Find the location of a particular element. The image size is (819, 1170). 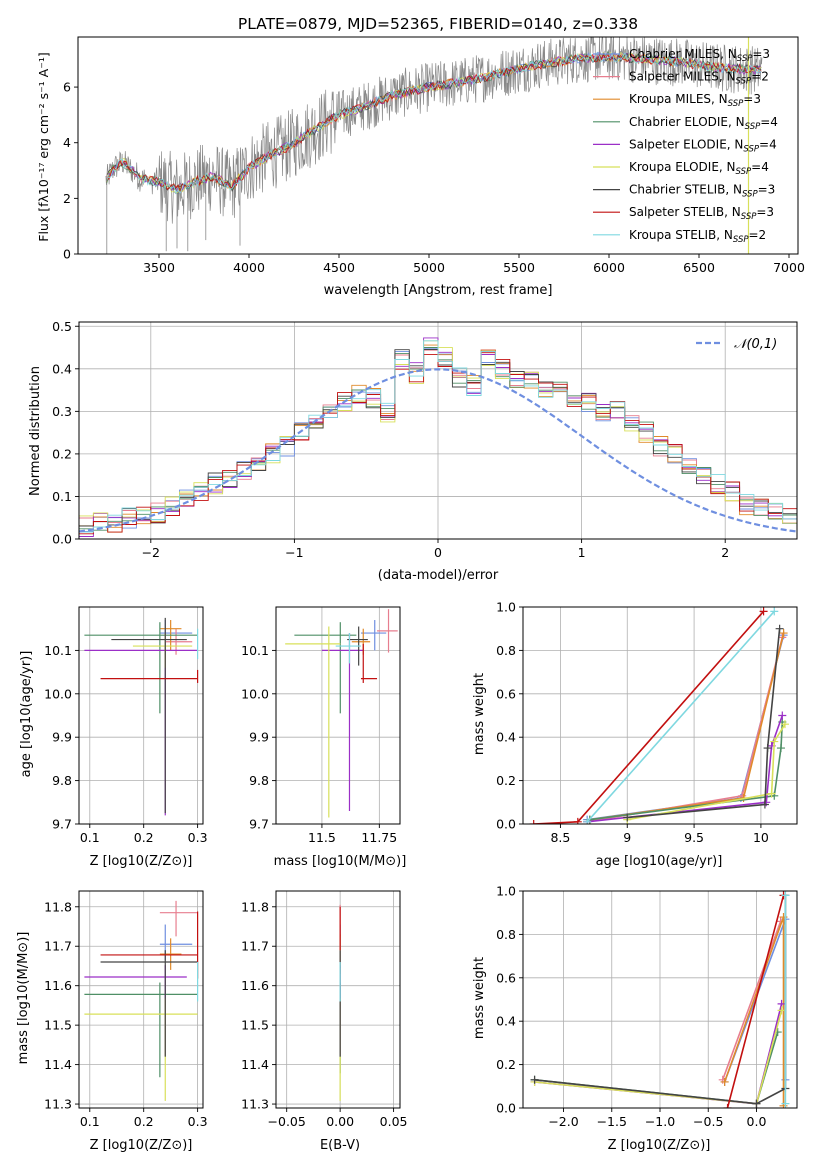

y-tick-label: 11.7 is located at coordinates (58, 946).